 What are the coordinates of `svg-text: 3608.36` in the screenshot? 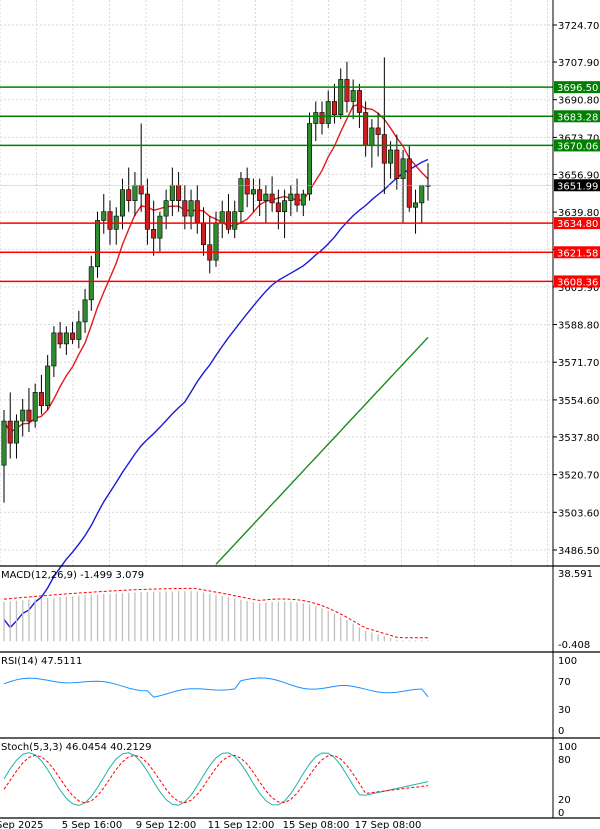 It's located at (577, 282).